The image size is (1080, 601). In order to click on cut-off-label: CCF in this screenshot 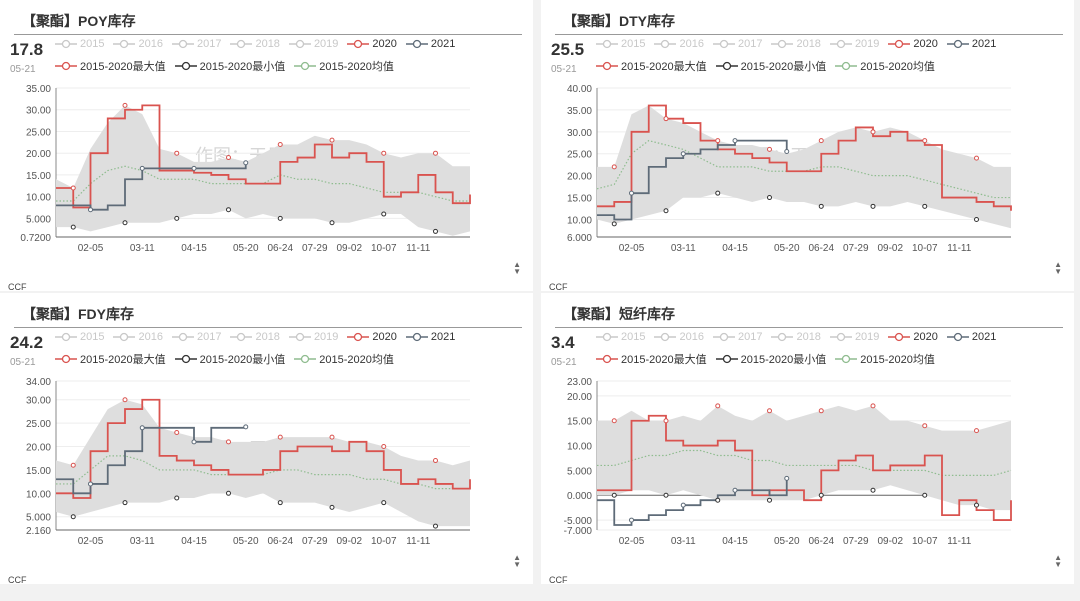, I will do `click(558, 579)`.